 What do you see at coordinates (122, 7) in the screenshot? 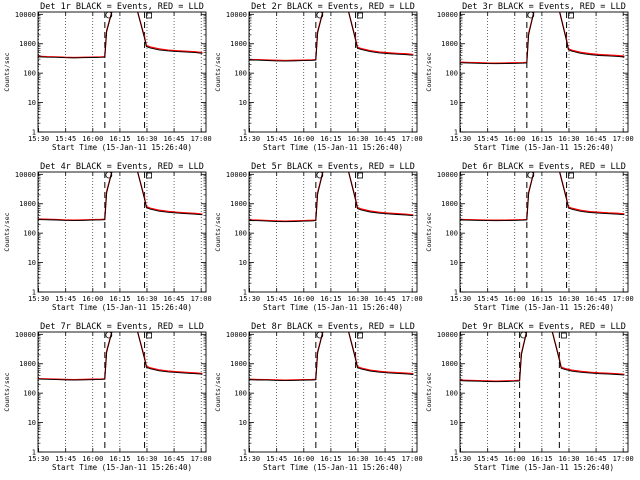
I see `panel-title: Det 1r BLACK = Events, RED = LLD` at bounding box center [122, 7].